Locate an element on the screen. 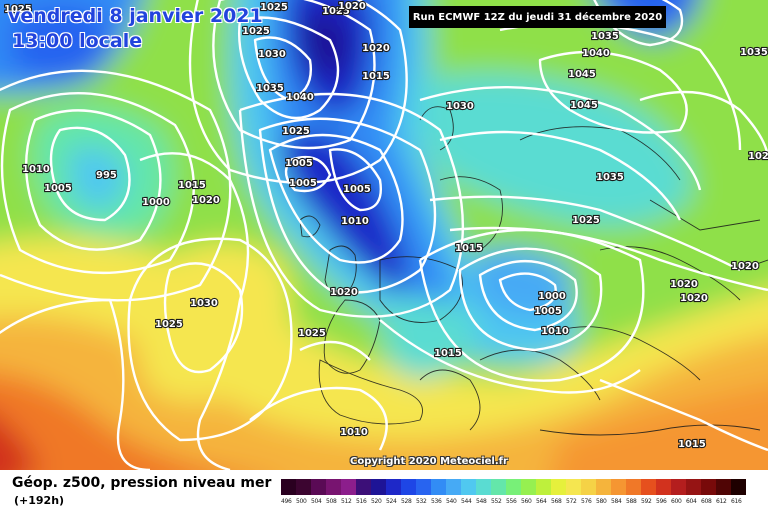  scale-swatch: 512 is located at coordinates (348, 492).